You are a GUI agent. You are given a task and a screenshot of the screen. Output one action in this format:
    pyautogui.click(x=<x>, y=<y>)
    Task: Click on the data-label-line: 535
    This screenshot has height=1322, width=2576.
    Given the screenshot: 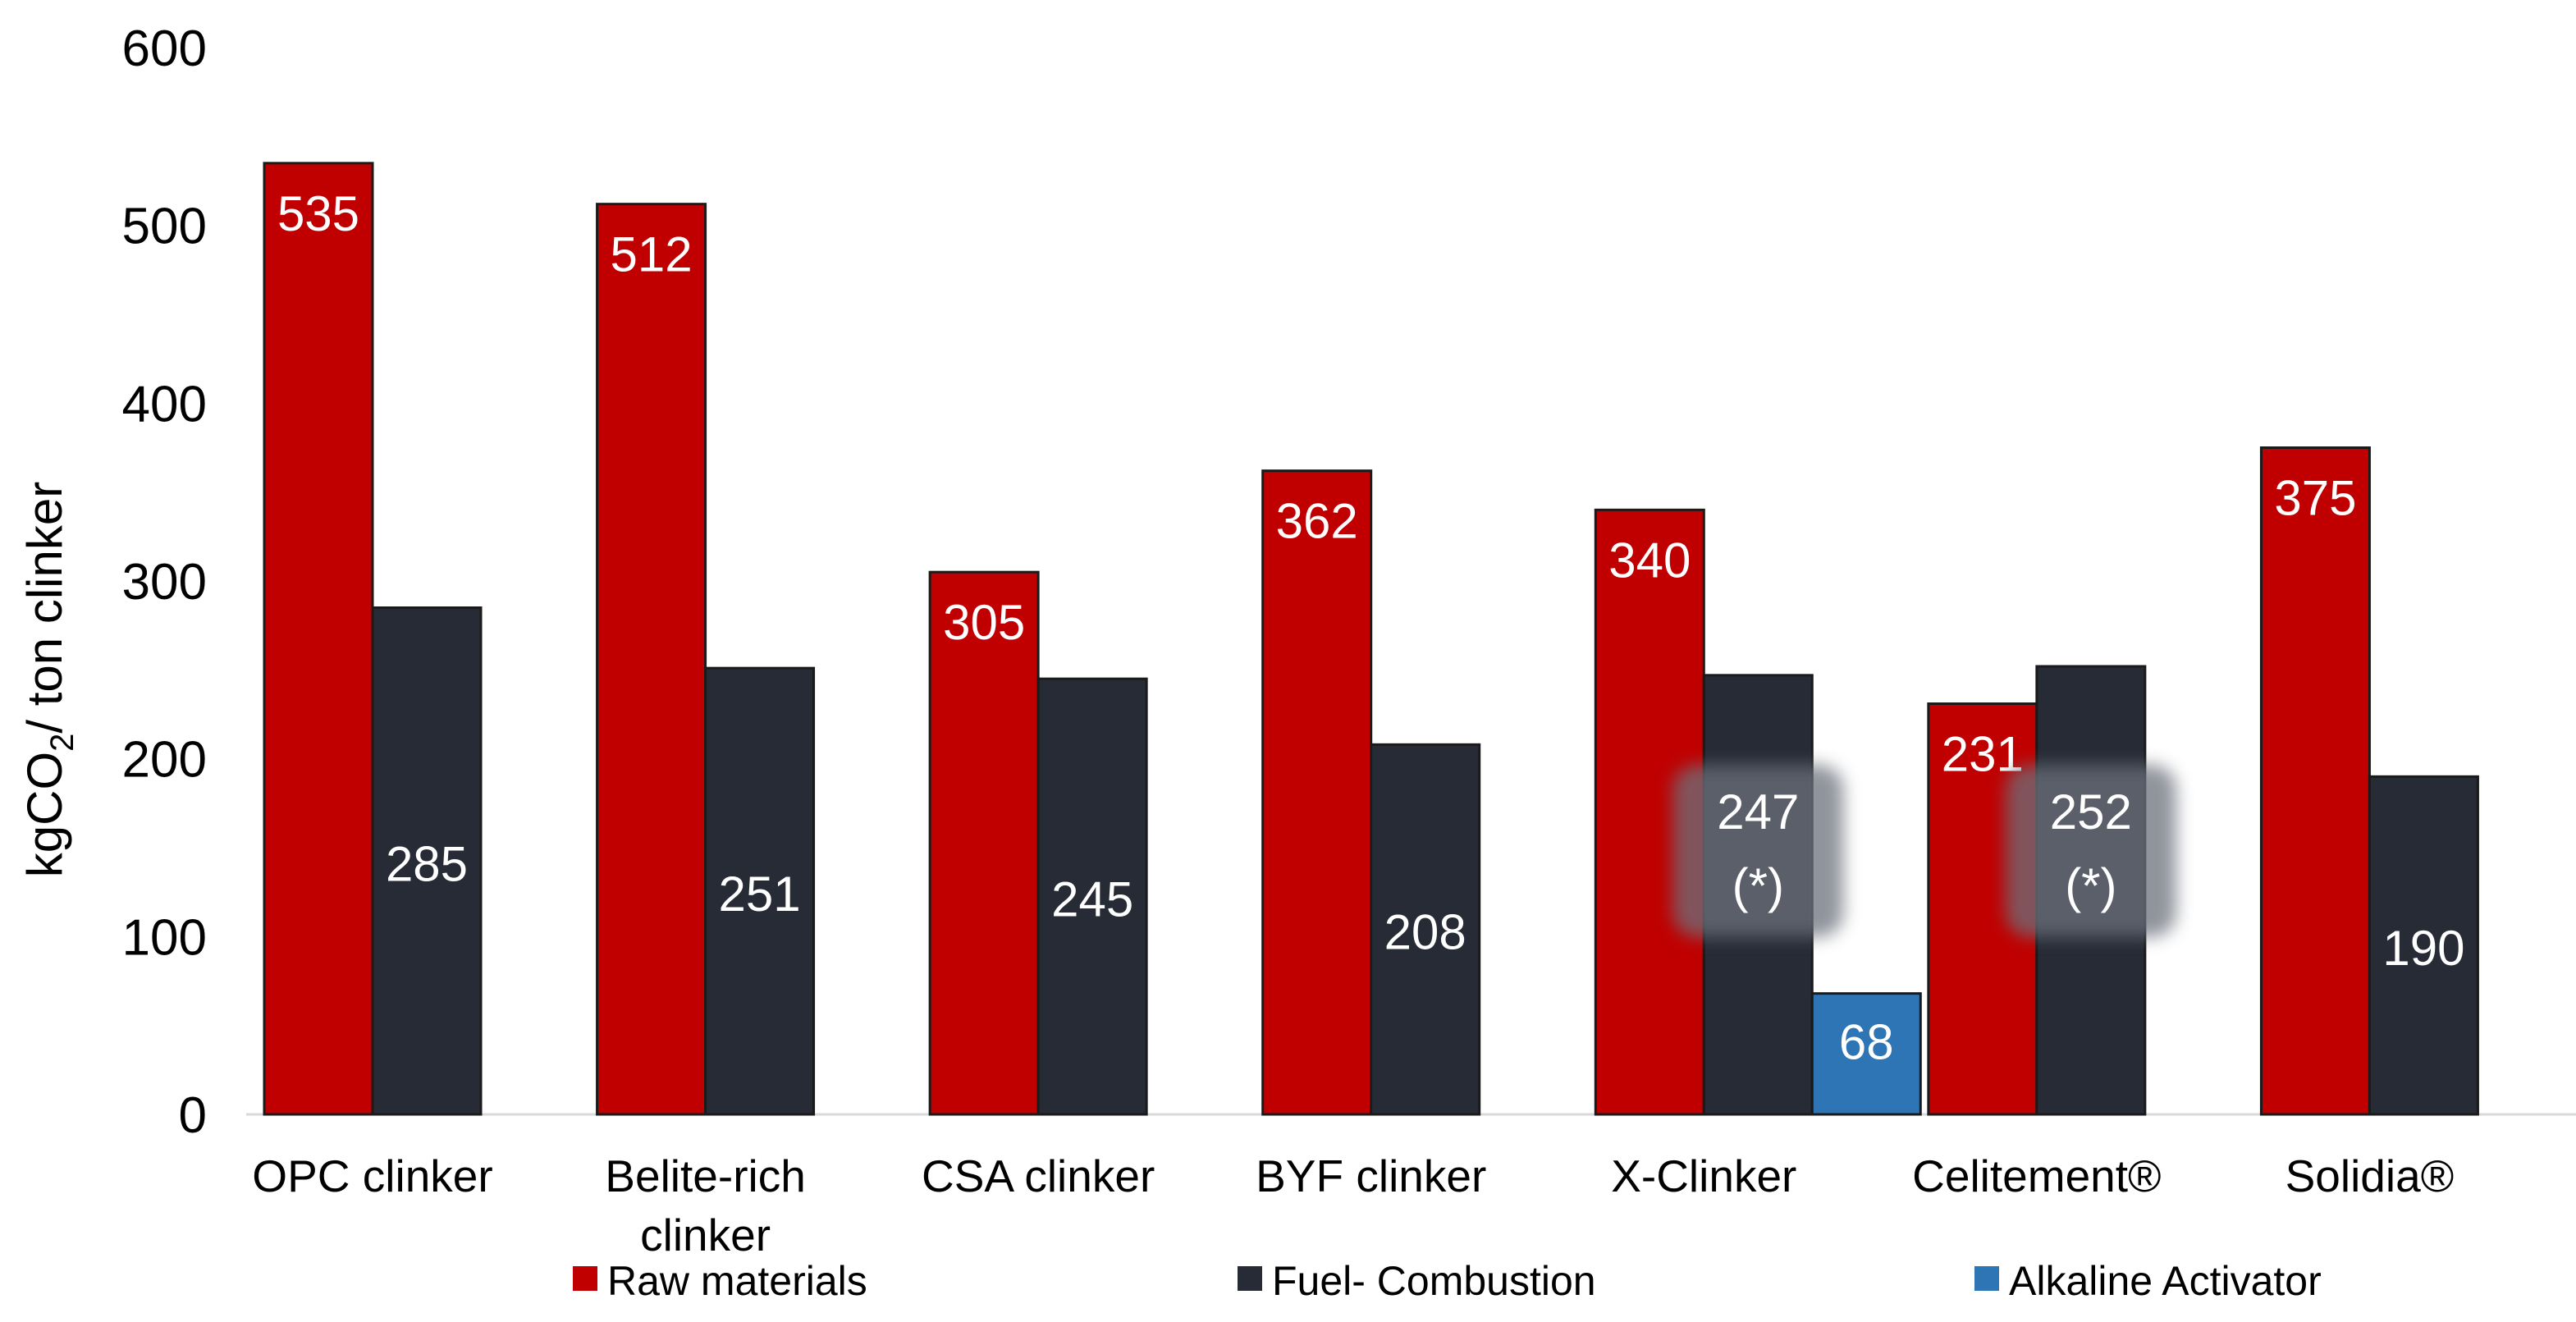 What is the action you would take?
    pyautogui.click(x=318, y=213)
    